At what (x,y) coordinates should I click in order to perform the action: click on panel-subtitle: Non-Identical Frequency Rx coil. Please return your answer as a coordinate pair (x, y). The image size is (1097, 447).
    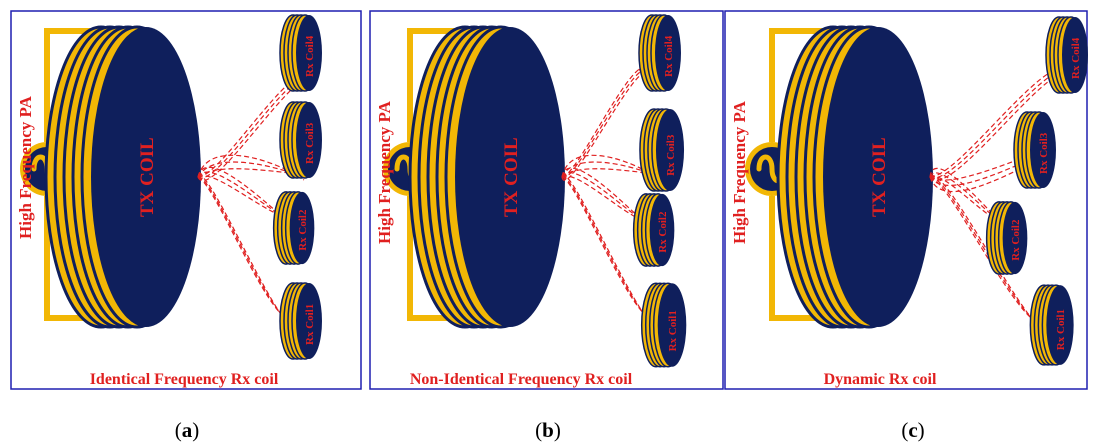
    Looking at the image, I should click on (521, 379).